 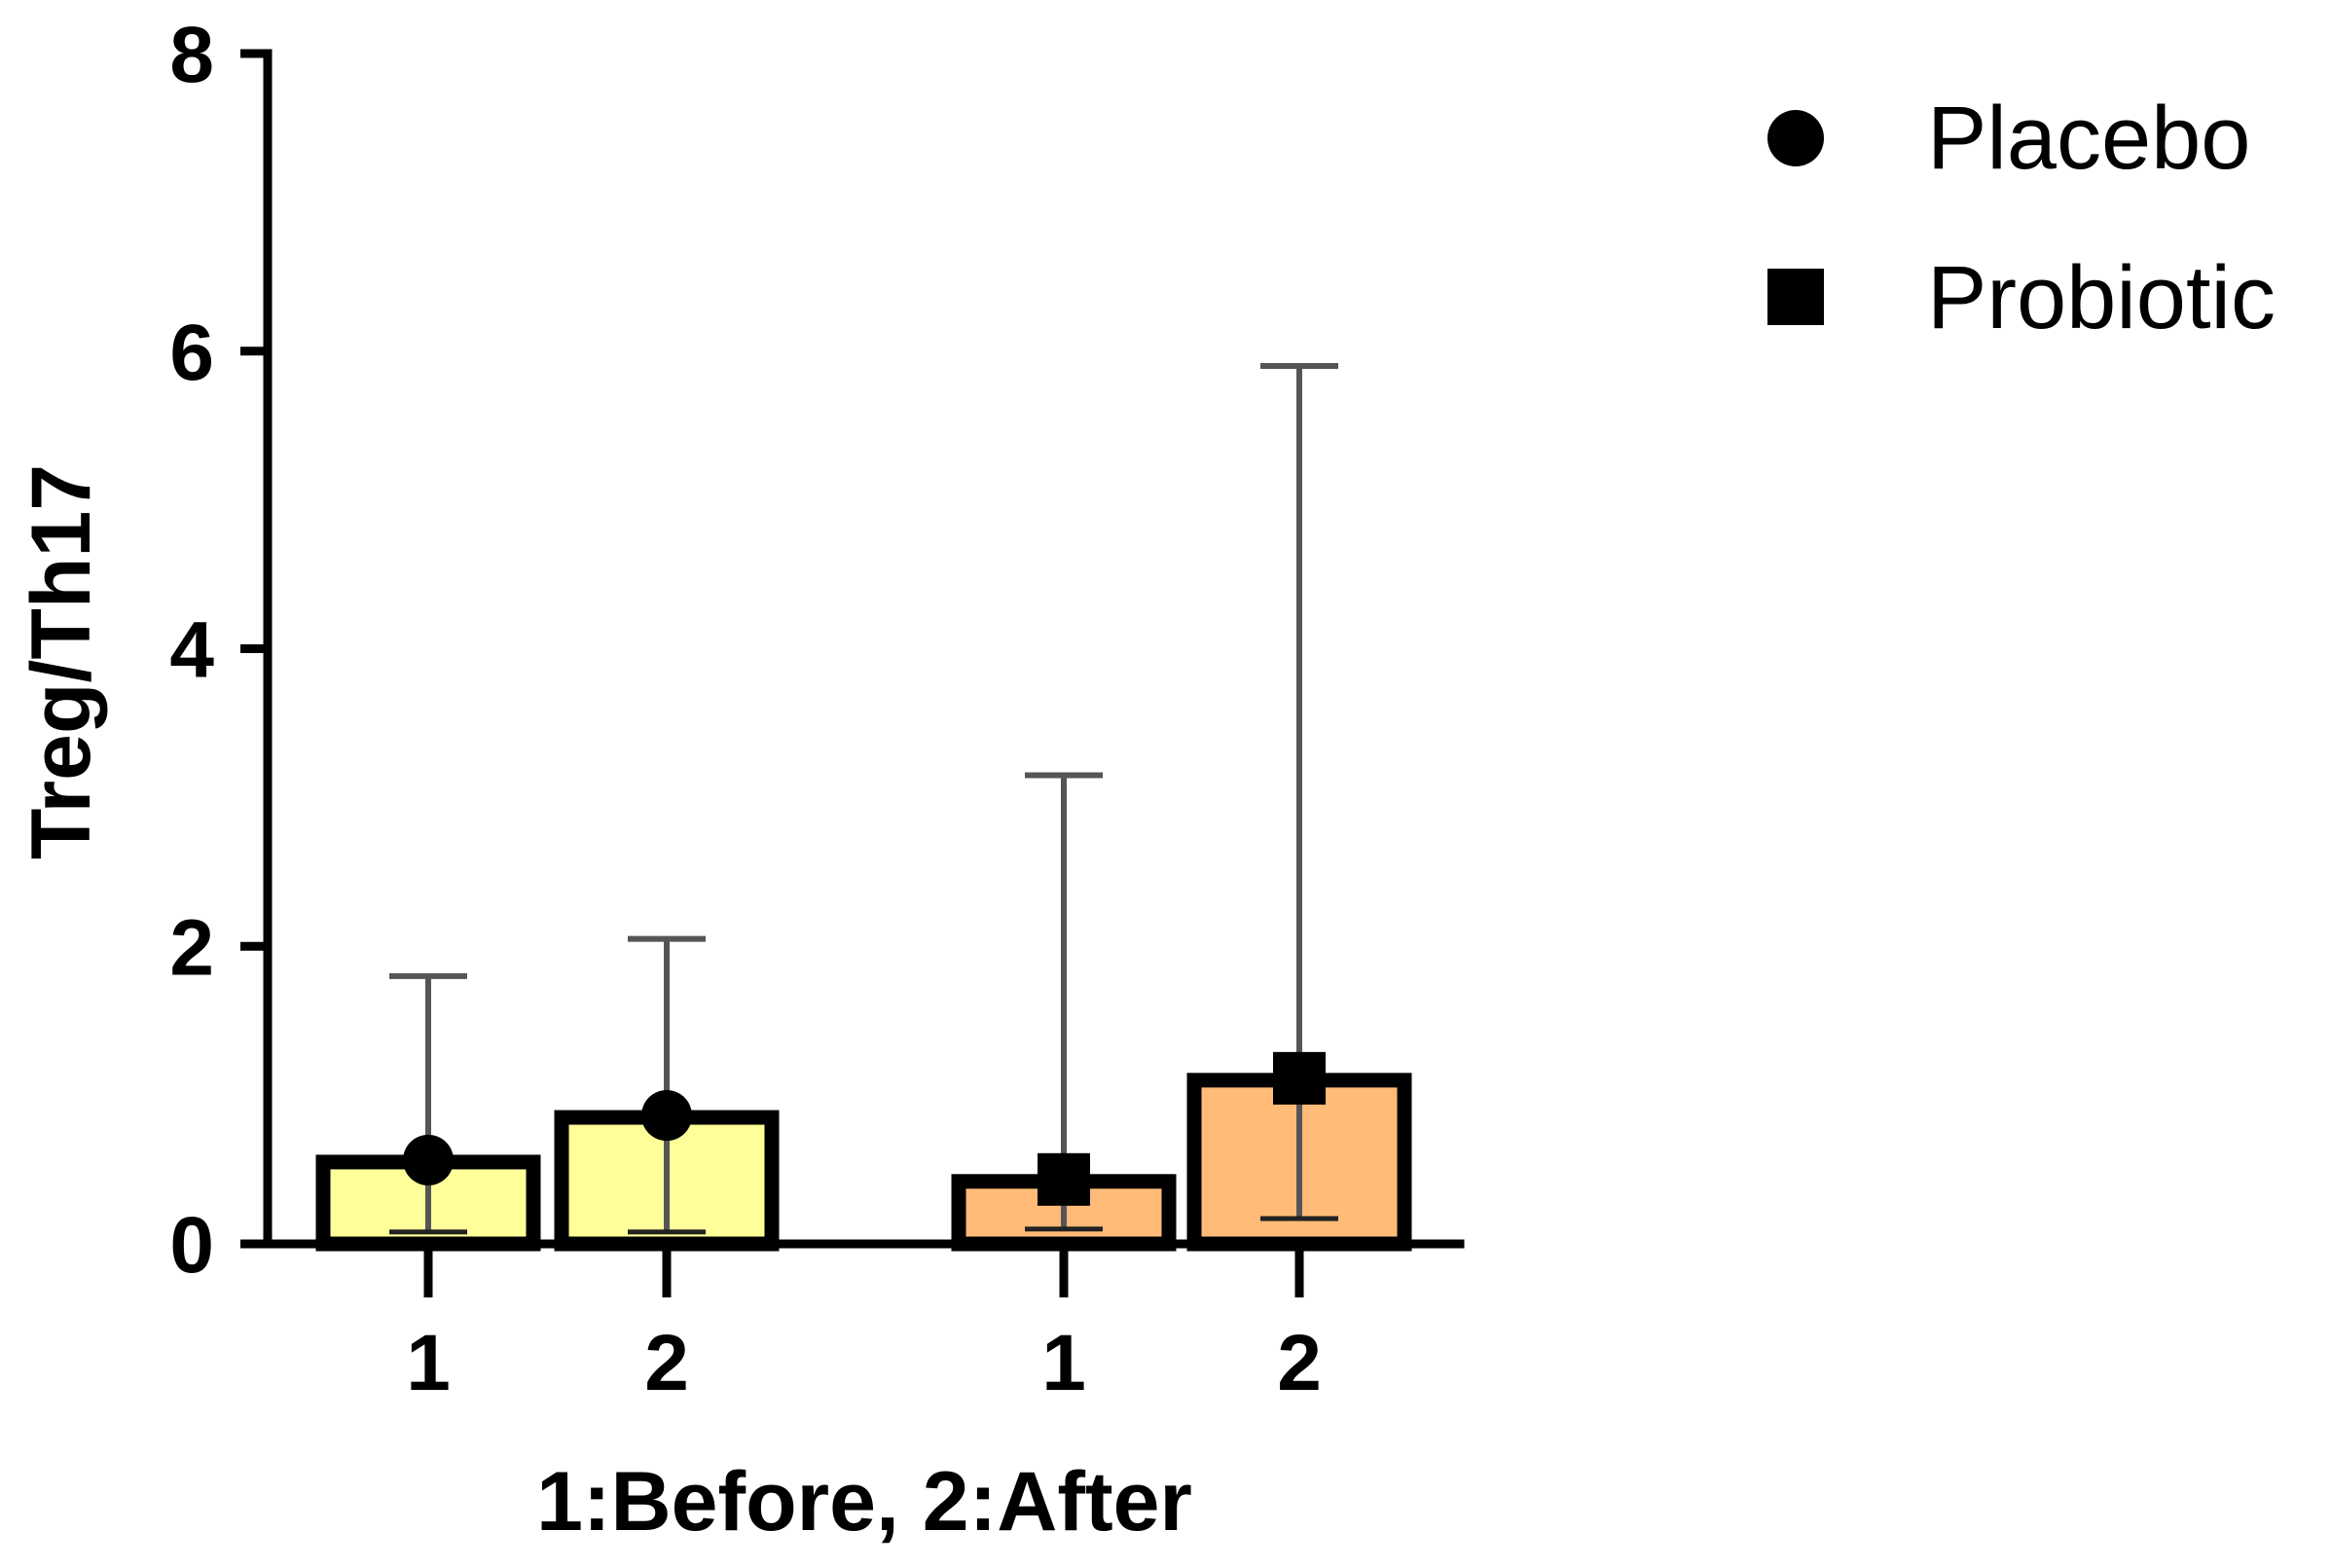 I want to click on y-tick-label: 2, so click(x=191, y=947).